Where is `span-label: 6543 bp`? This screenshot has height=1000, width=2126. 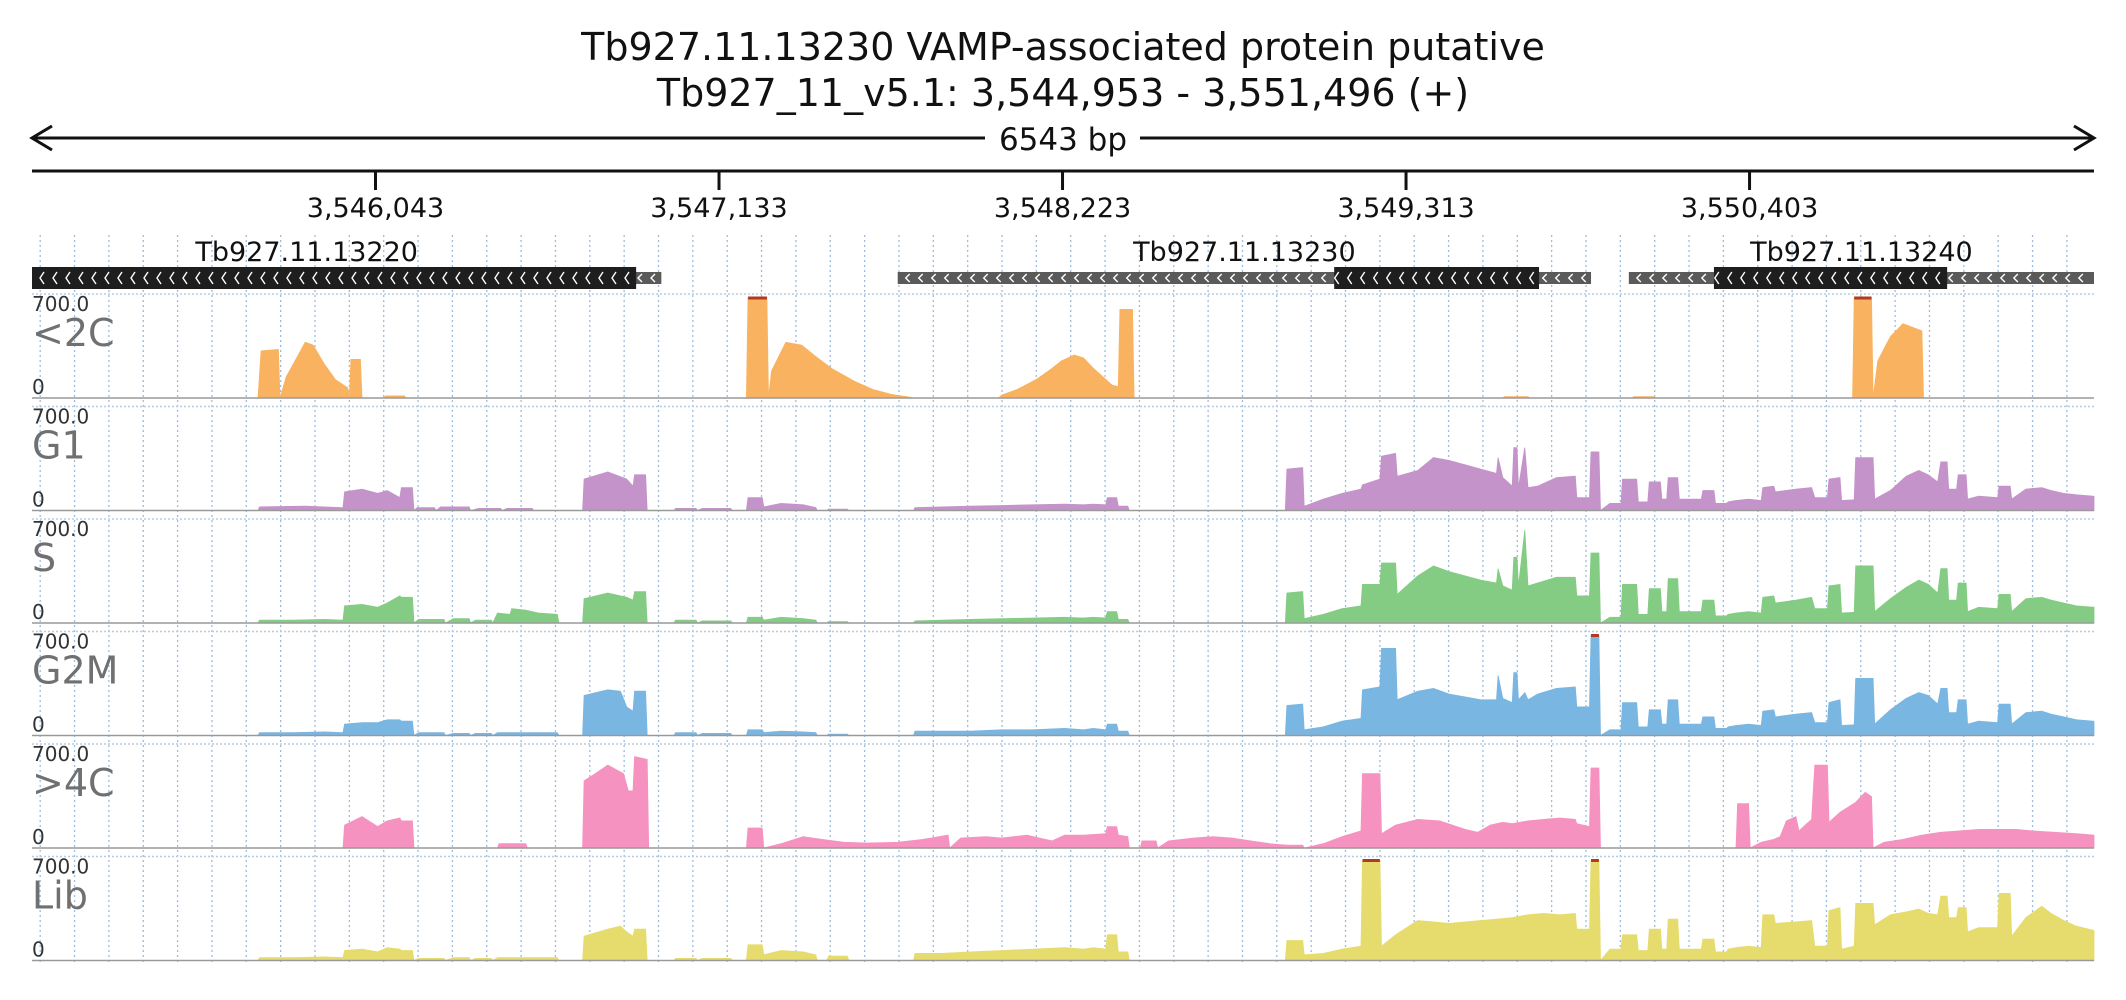 span-label: 6543 bp is located at coordinates (1063, 140).